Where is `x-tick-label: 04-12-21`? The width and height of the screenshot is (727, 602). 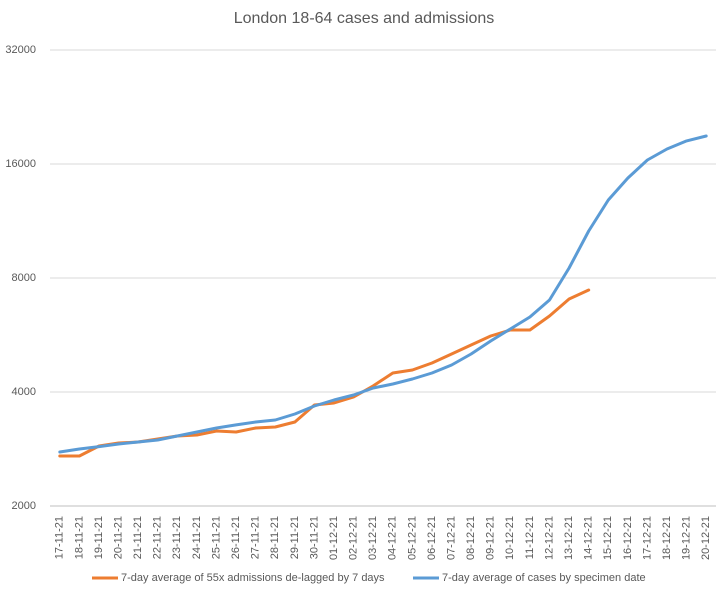 x-tick-label: 04-12-21 is located at coordinates (393, 538).